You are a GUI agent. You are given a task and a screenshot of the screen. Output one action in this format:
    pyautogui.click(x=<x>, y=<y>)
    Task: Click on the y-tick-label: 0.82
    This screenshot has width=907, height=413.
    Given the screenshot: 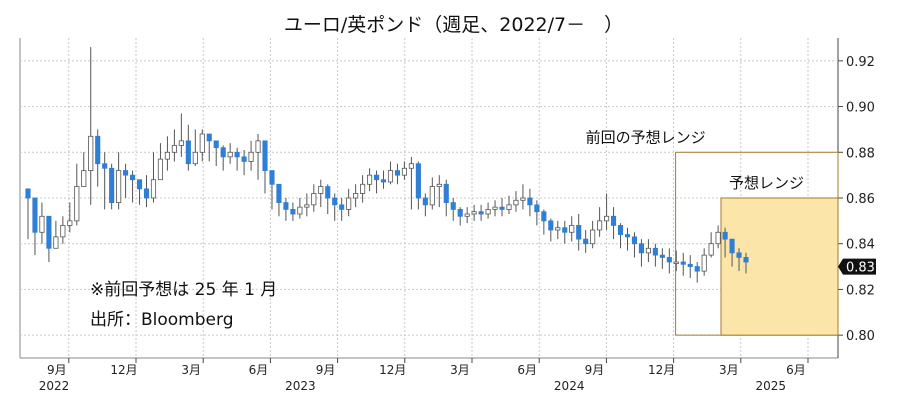 What is the action you would take?
    pyautogui.click(x=860, y=290)
    